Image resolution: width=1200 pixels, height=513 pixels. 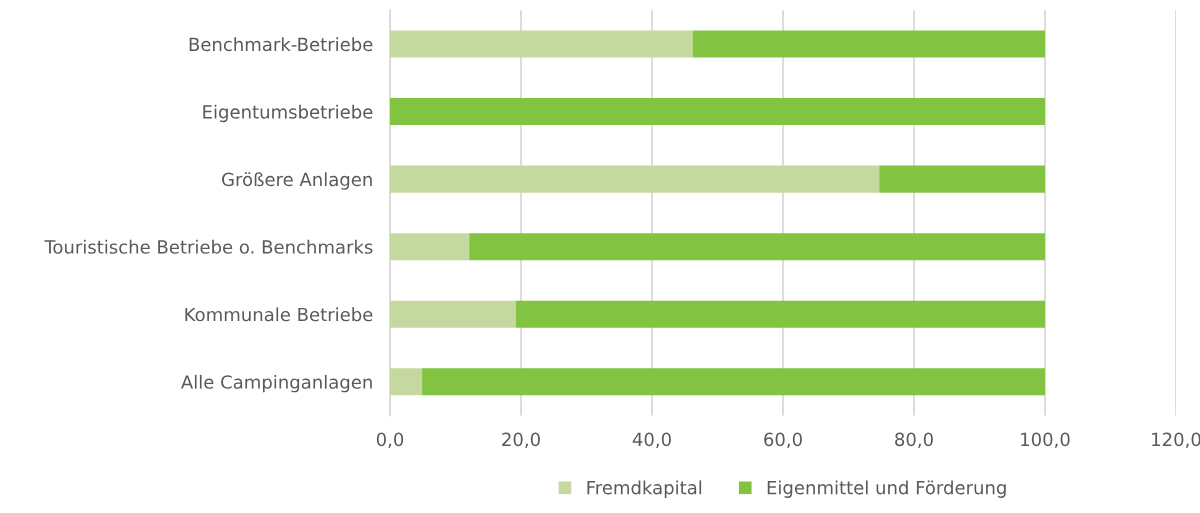 I want to click on y-tick-label: Benchmark-Betriebe, so click(x=281, y=44).